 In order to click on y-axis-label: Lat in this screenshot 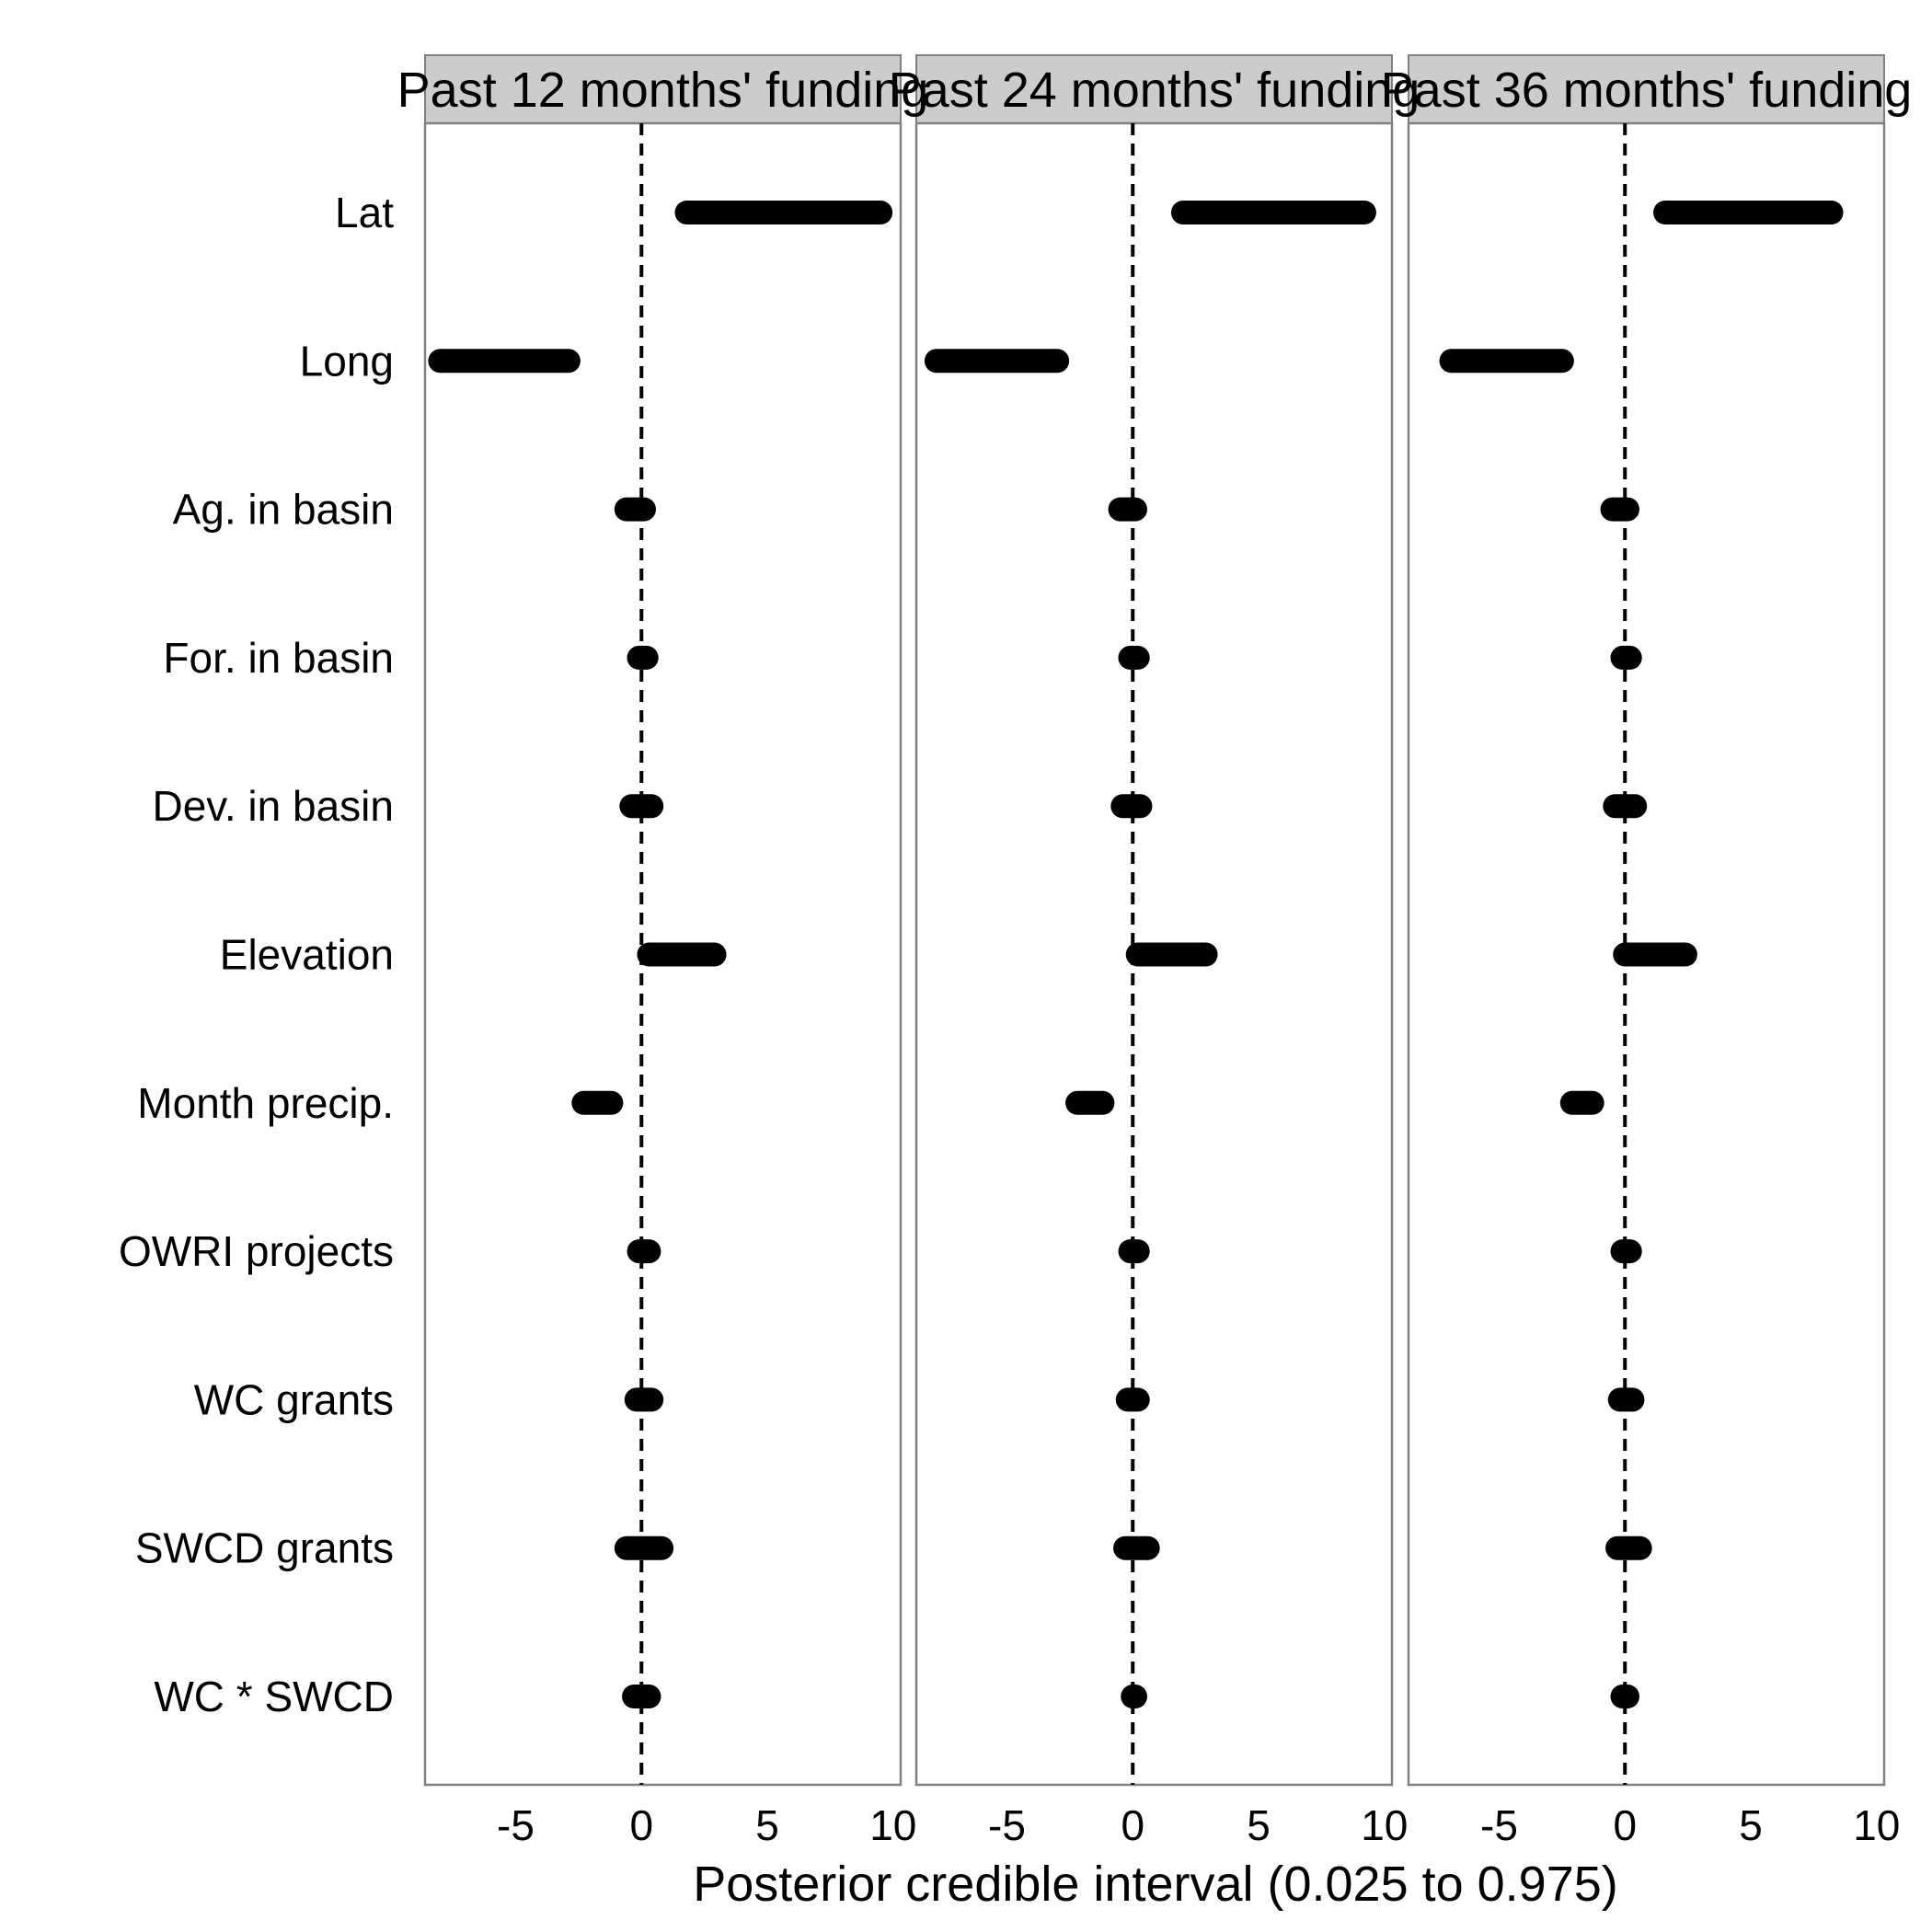, I will do `click(364, 212)`.